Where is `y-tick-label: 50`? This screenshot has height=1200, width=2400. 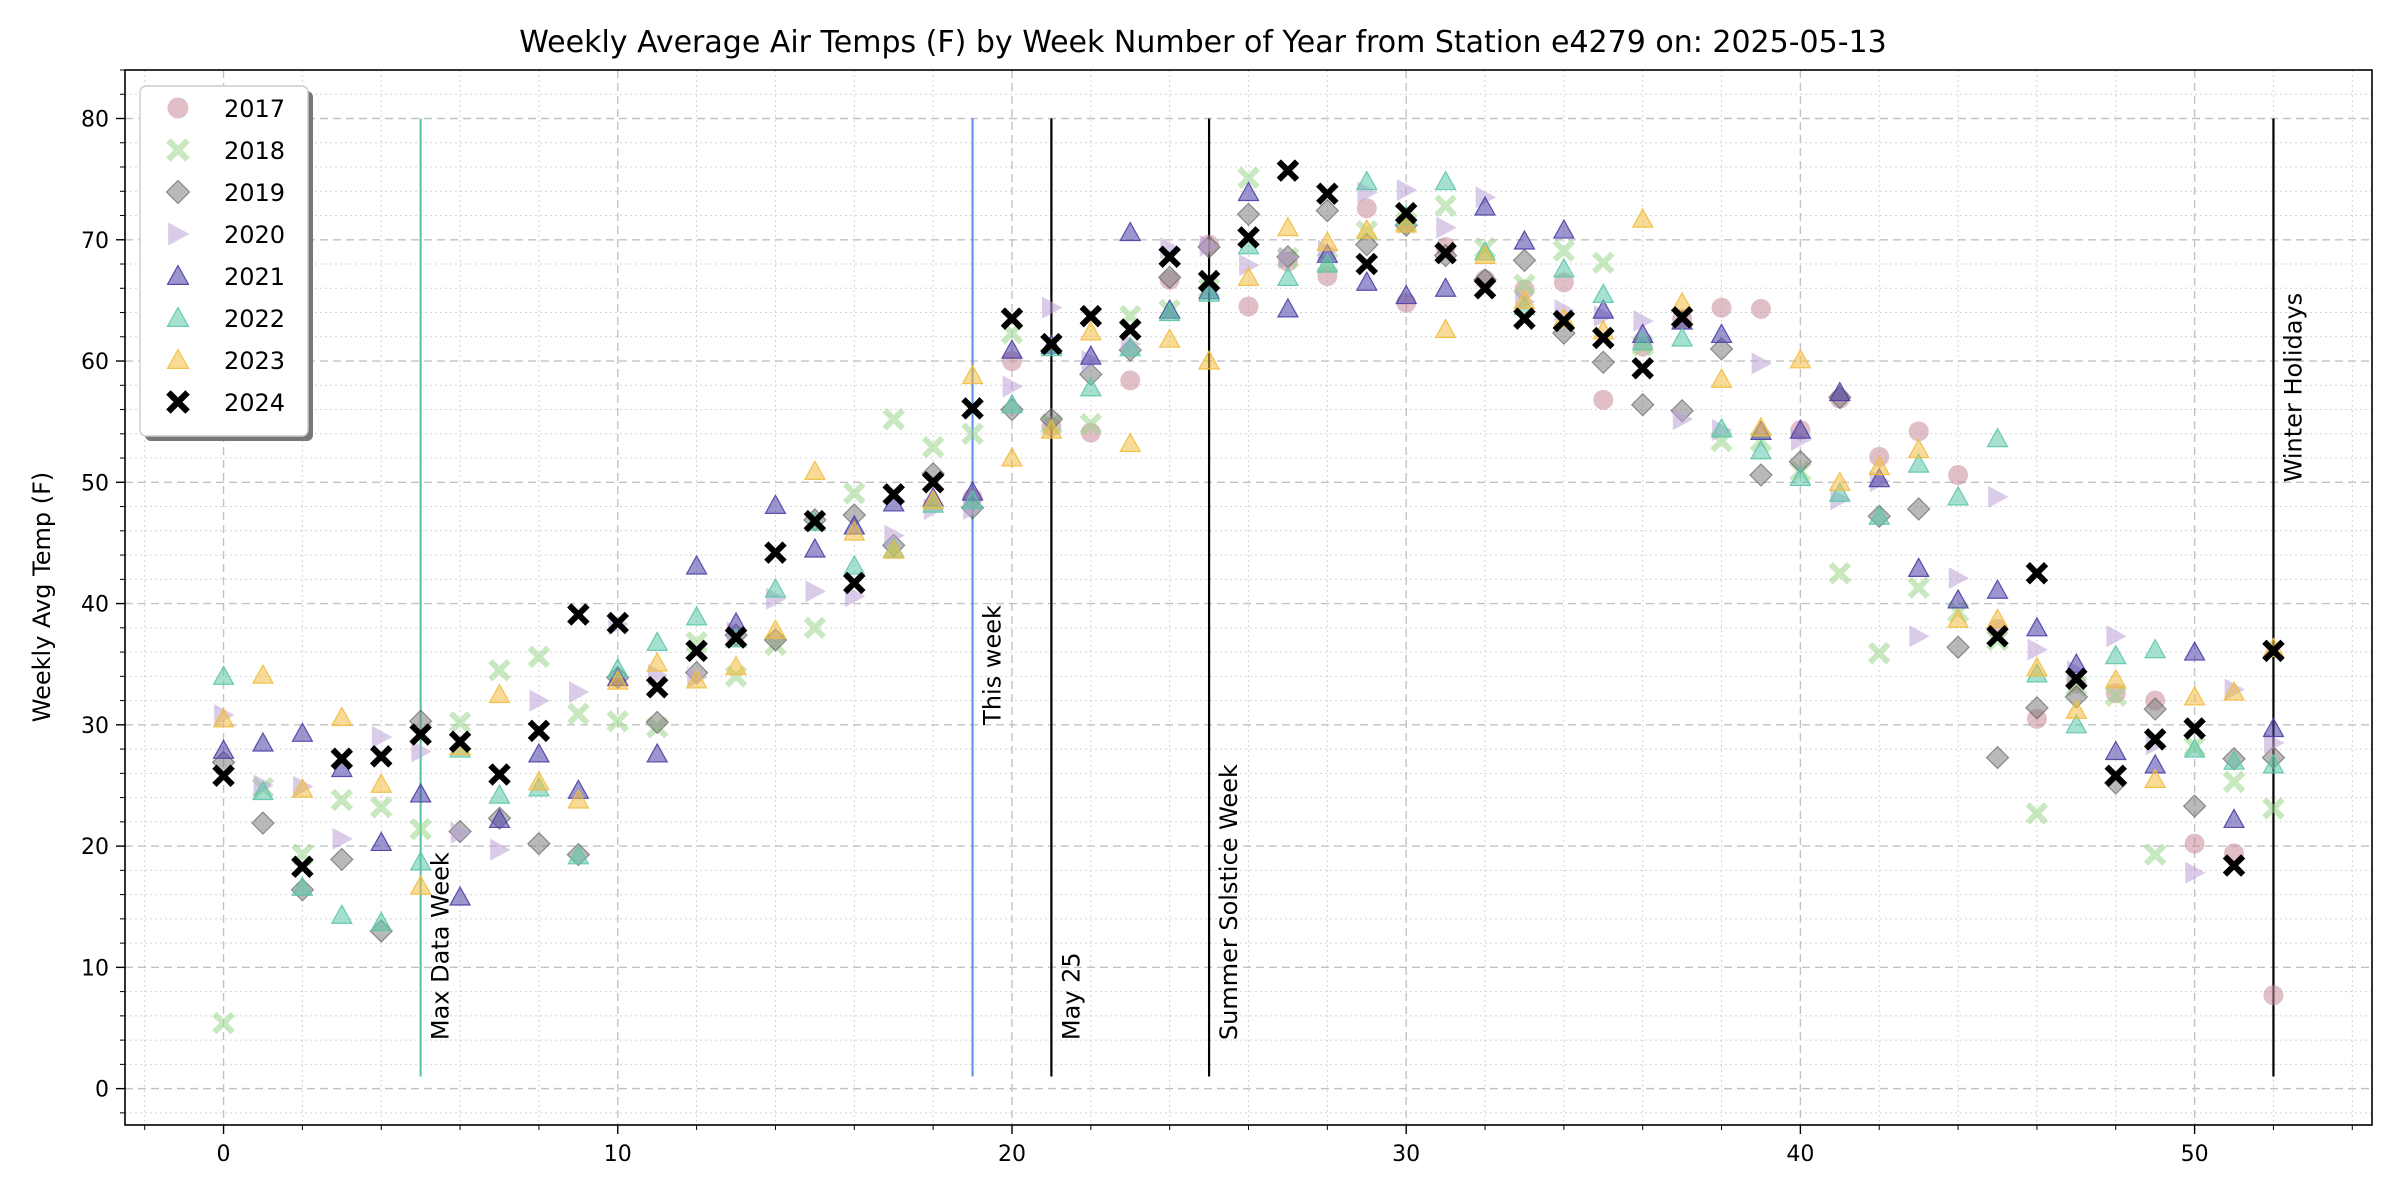
y-tick-label: 50 is located at coordinates (95, 483).